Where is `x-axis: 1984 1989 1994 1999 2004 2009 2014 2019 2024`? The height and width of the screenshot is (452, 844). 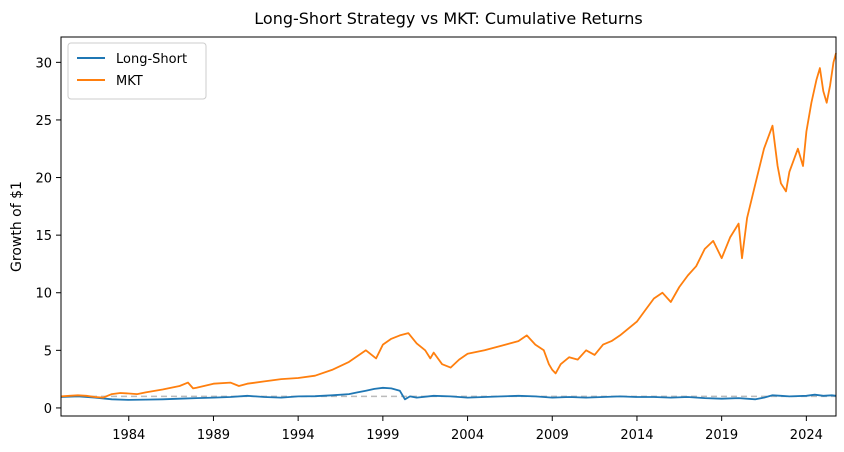 x-axis: 1984 1989 1994 1999 2004 2009 2014 2019 2024 is located at coordinates (467, 429).